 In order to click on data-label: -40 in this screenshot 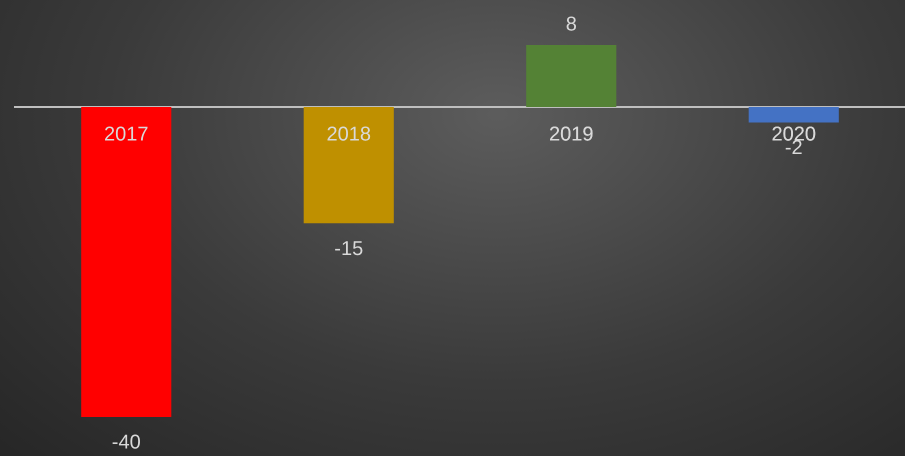, I will do `click(126, 443)`.